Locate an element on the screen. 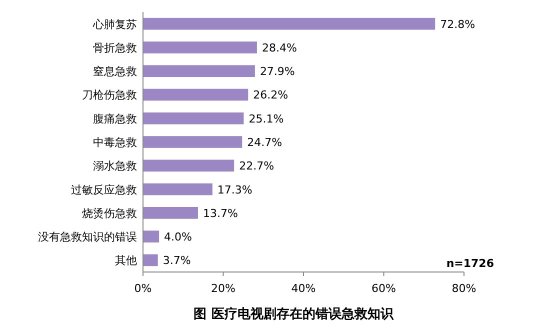  x-tick-label: 40% is located at coordinates (303, 288).